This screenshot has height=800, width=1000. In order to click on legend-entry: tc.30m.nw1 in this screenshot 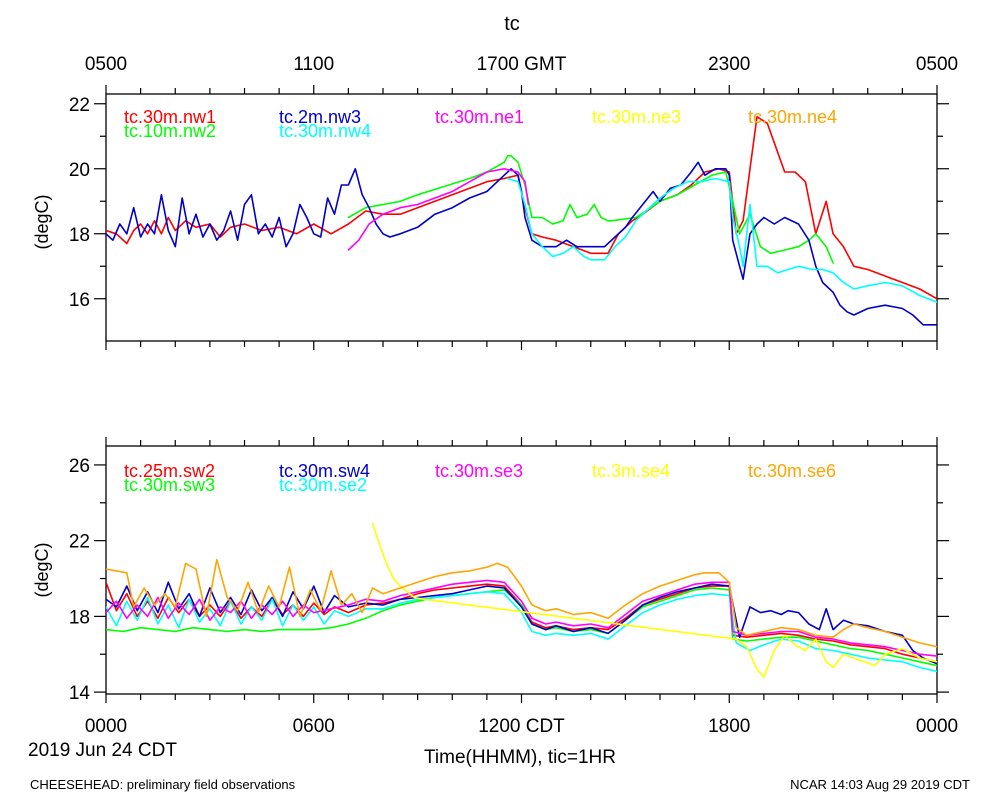, I will do `click(170, 117)`.